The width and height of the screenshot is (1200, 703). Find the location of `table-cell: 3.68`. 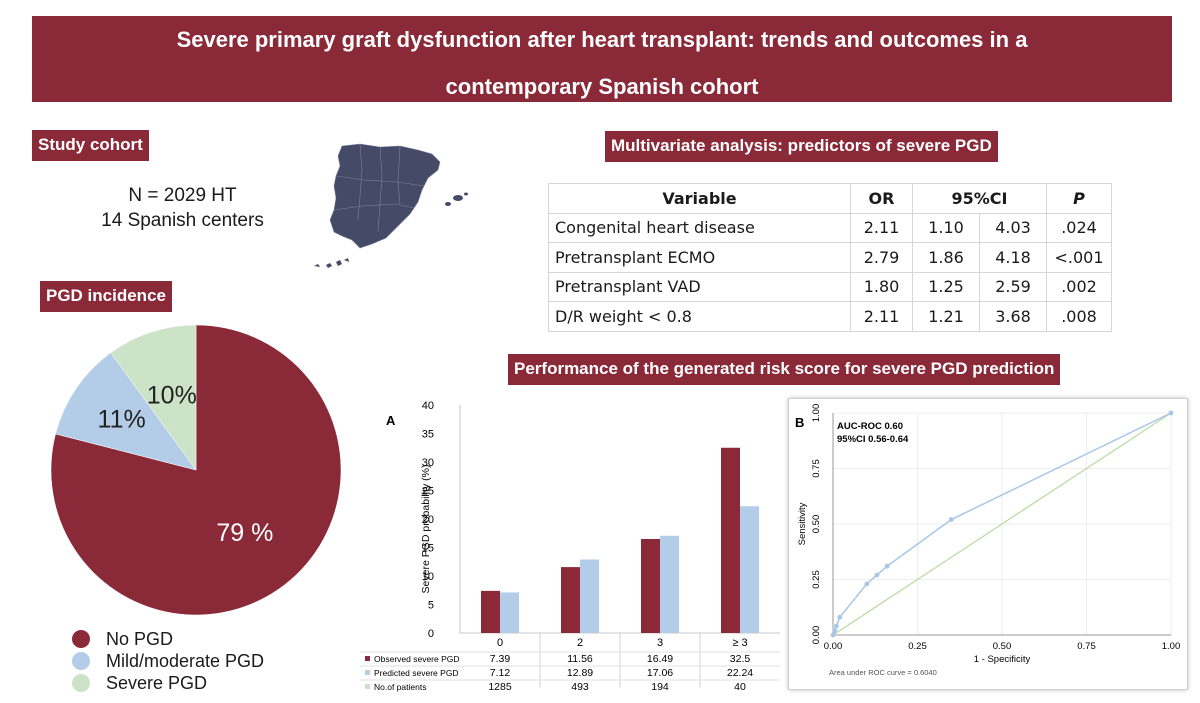

table-cell: 3.68 is located at coordinates (1013, 316).